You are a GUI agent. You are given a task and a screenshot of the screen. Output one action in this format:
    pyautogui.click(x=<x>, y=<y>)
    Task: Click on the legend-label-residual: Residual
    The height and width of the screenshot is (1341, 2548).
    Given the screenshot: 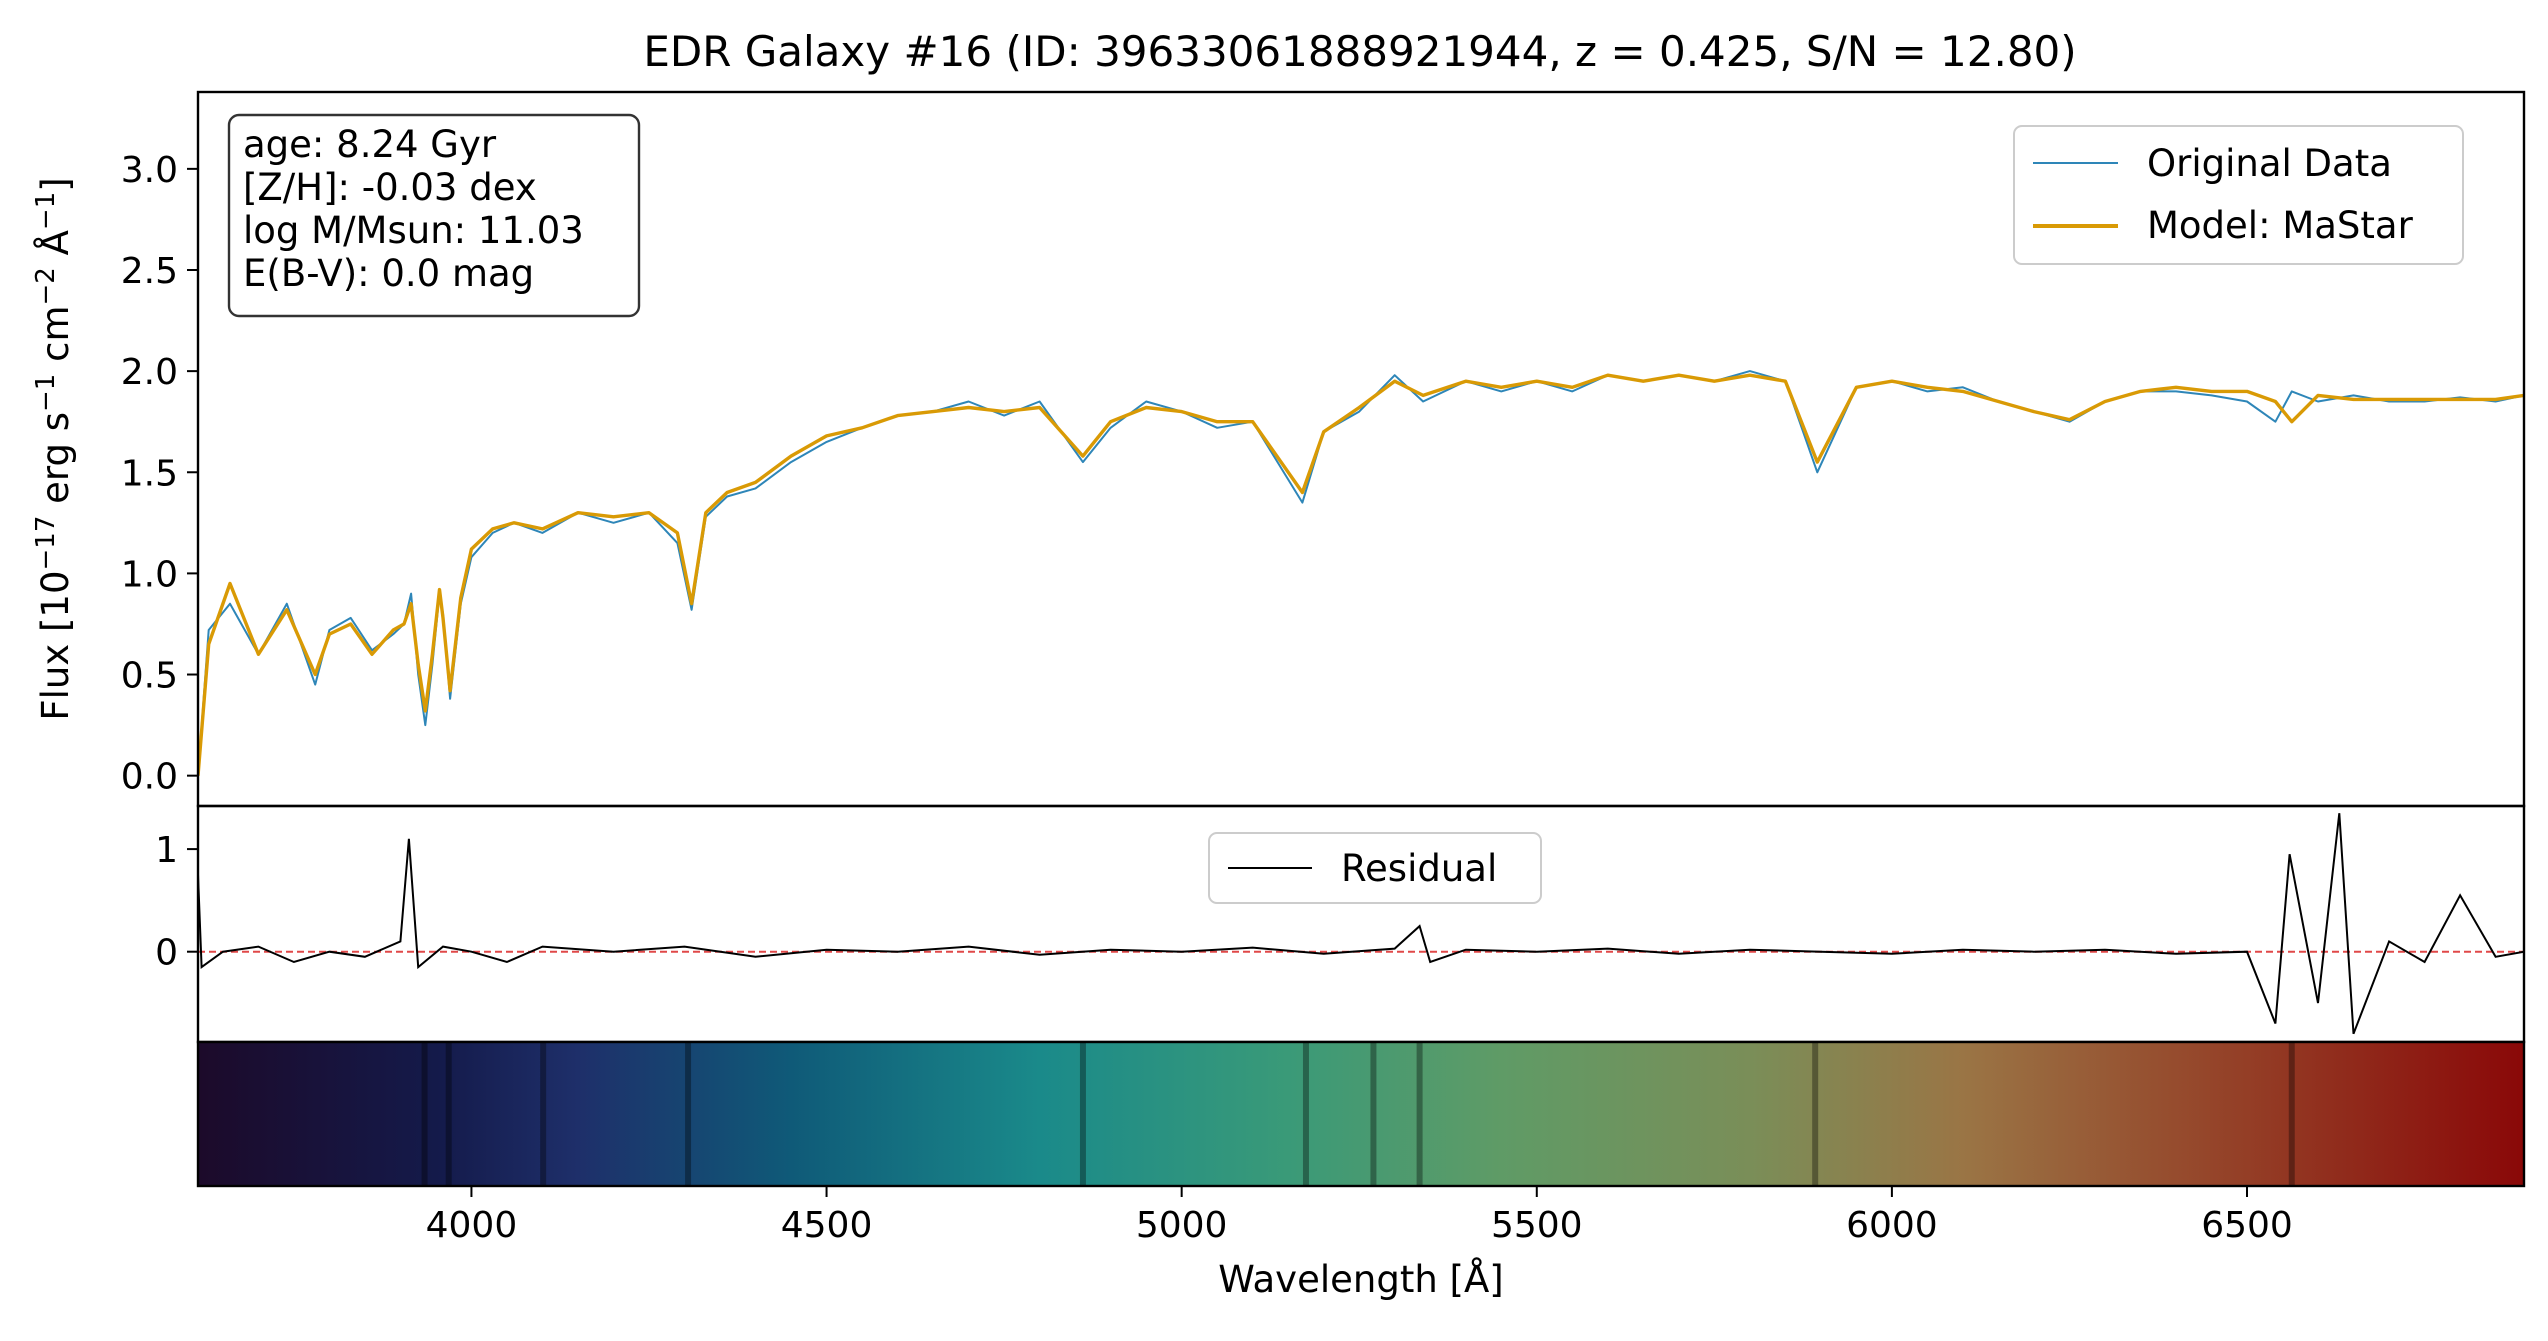 What is the action you would take?
    pyautogui.click(x=1419, y=868)
    